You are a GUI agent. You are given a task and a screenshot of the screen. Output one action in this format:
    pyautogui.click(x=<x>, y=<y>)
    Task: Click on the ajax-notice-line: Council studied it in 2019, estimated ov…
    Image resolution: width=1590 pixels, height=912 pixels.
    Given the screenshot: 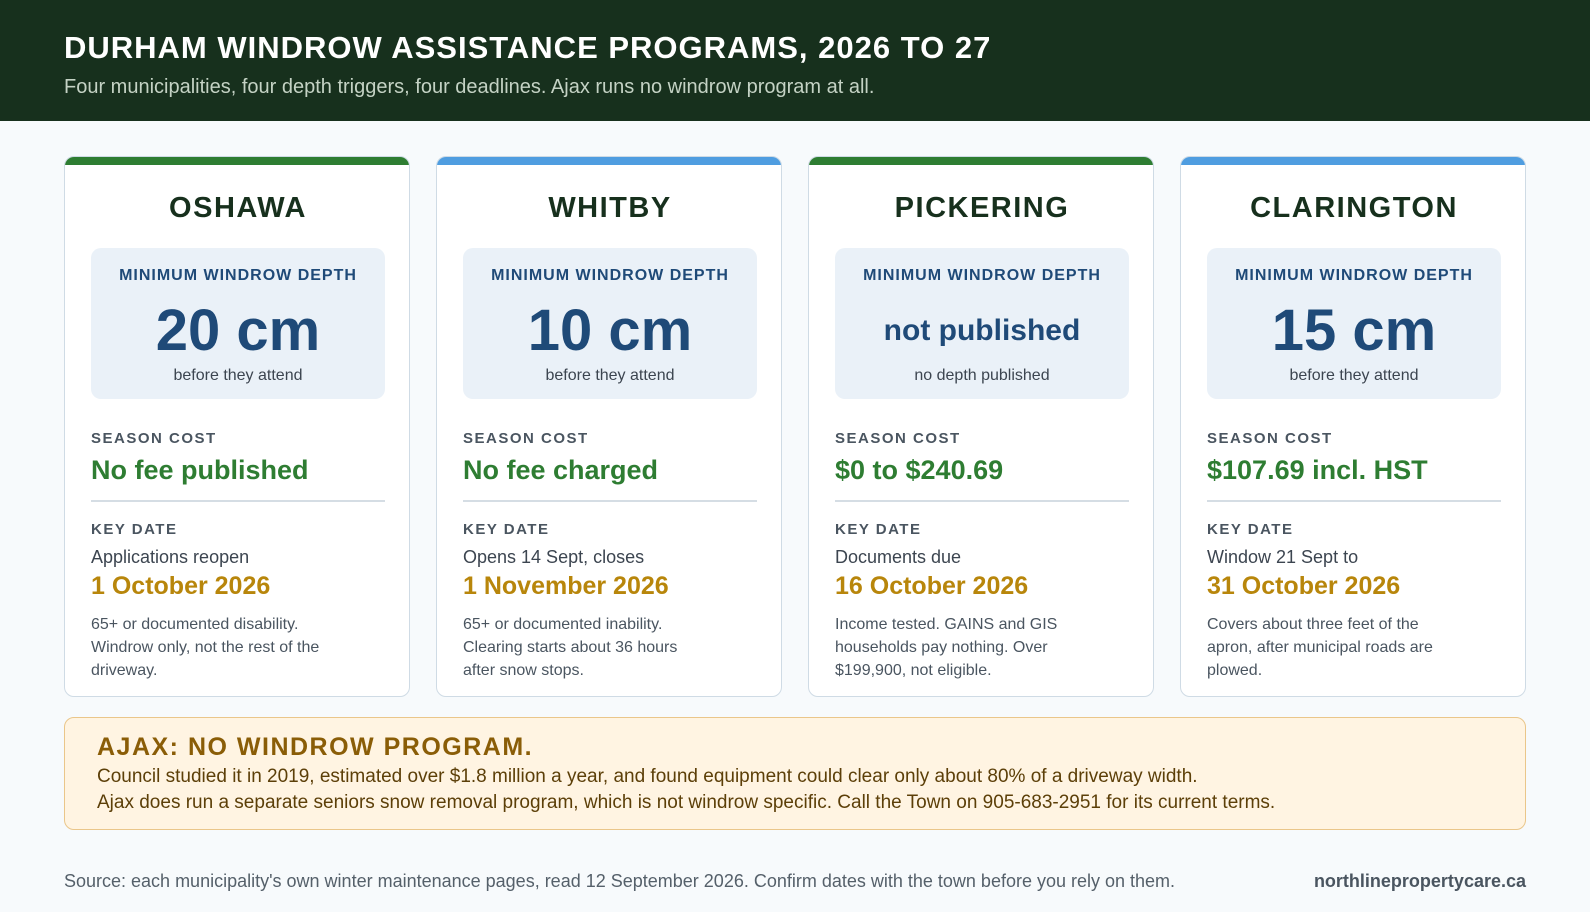 What is the action you would take?
    pyautogui.click(x=647, y=776)
    